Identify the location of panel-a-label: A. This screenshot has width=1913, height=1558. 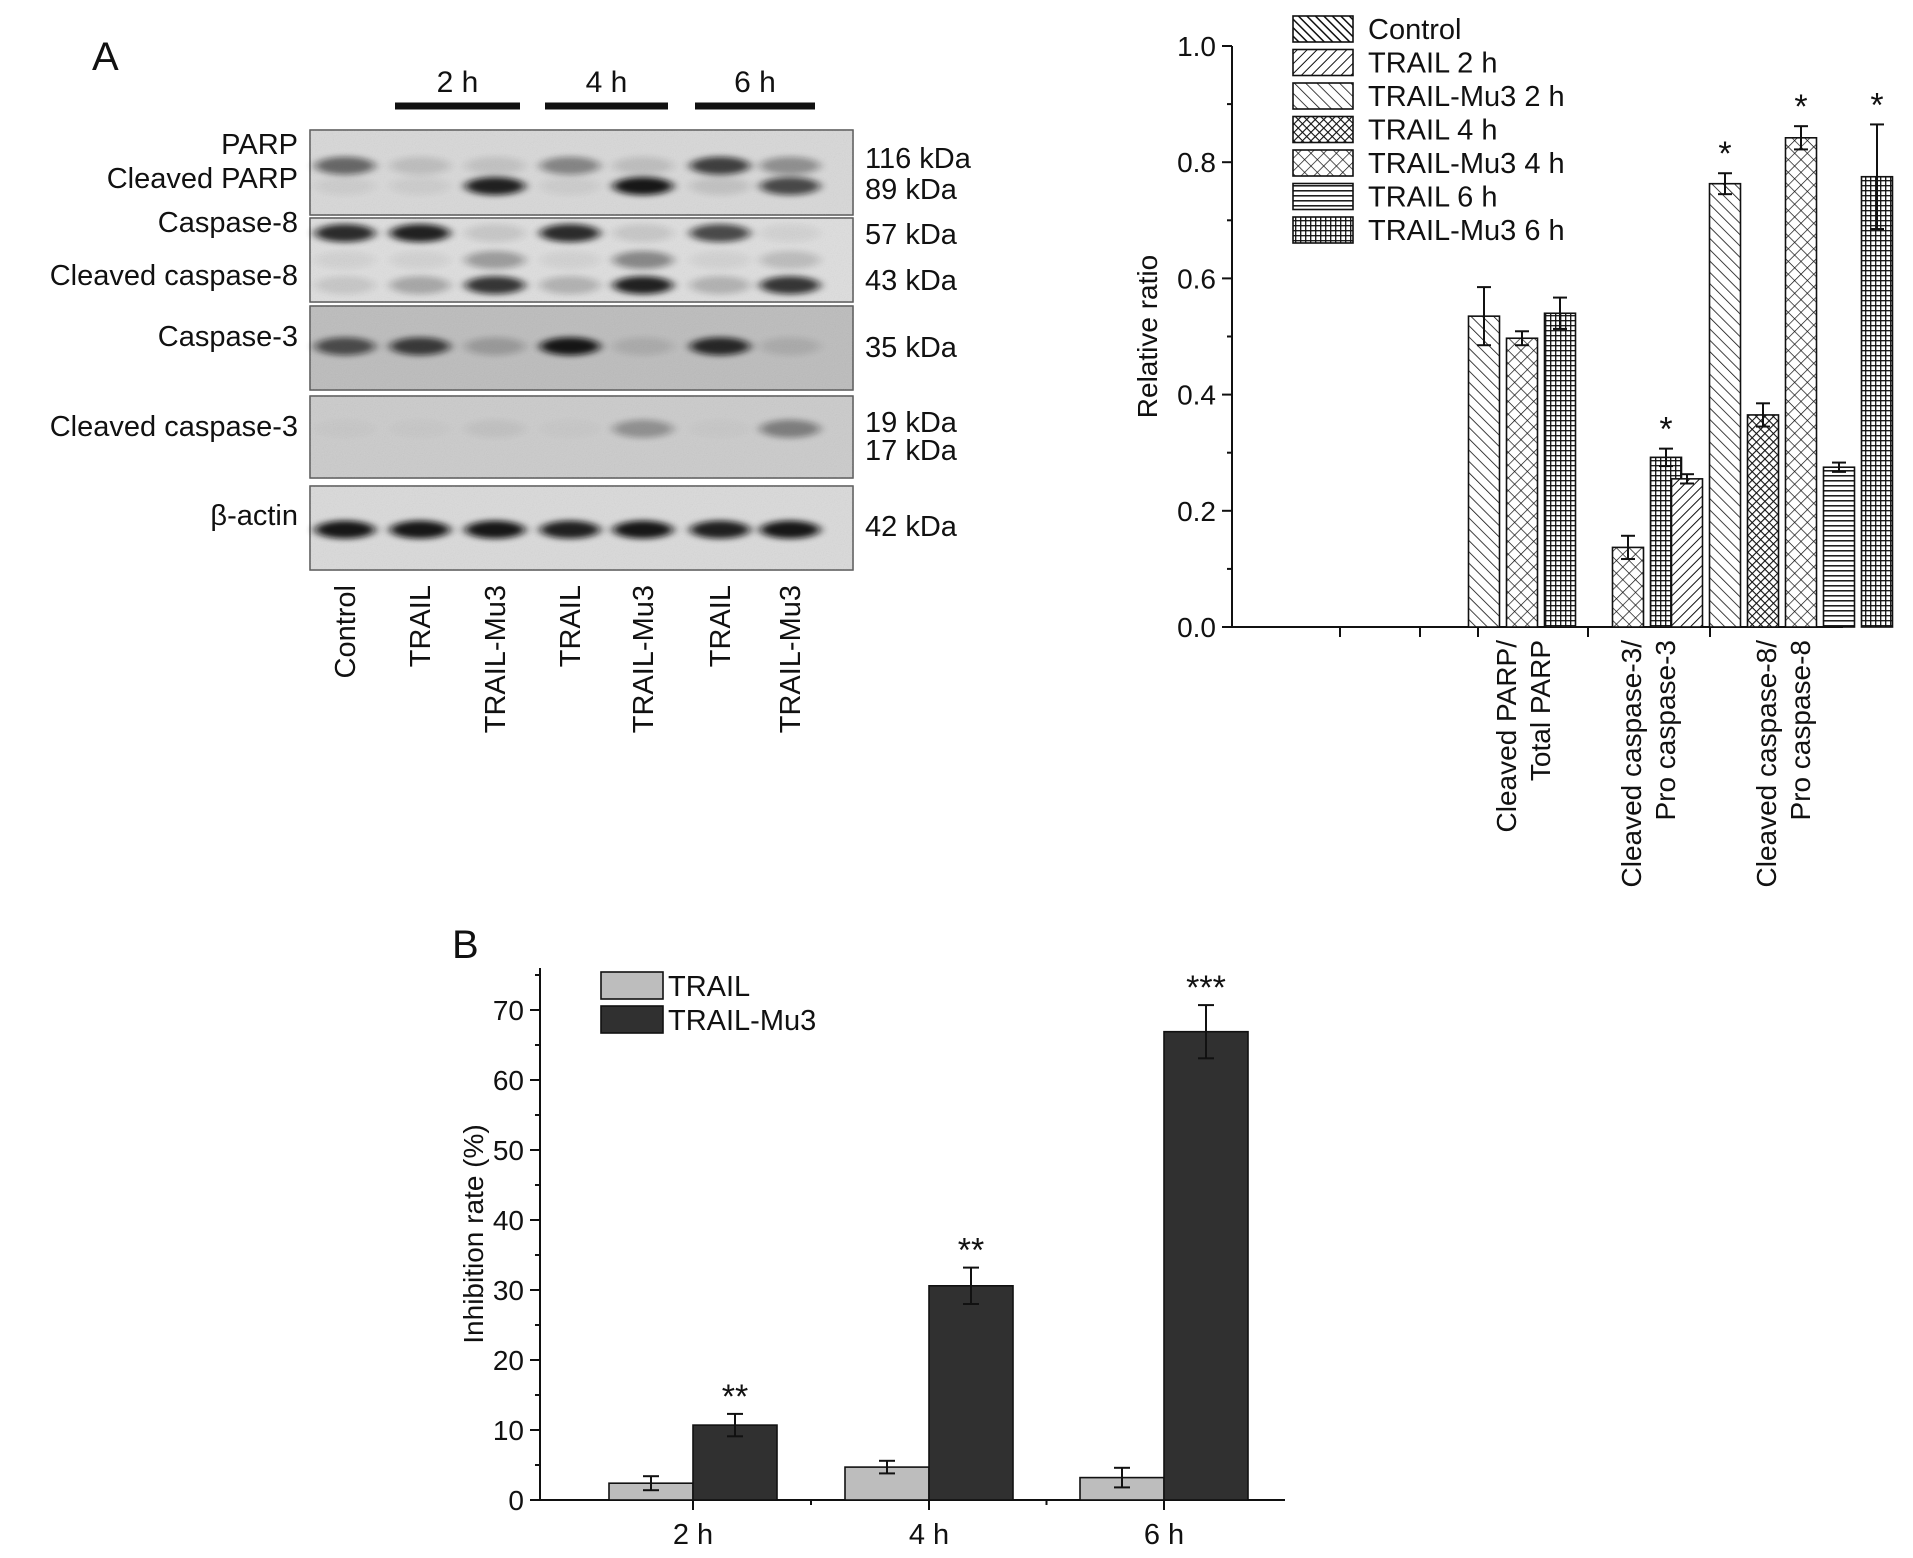
(105, 57).